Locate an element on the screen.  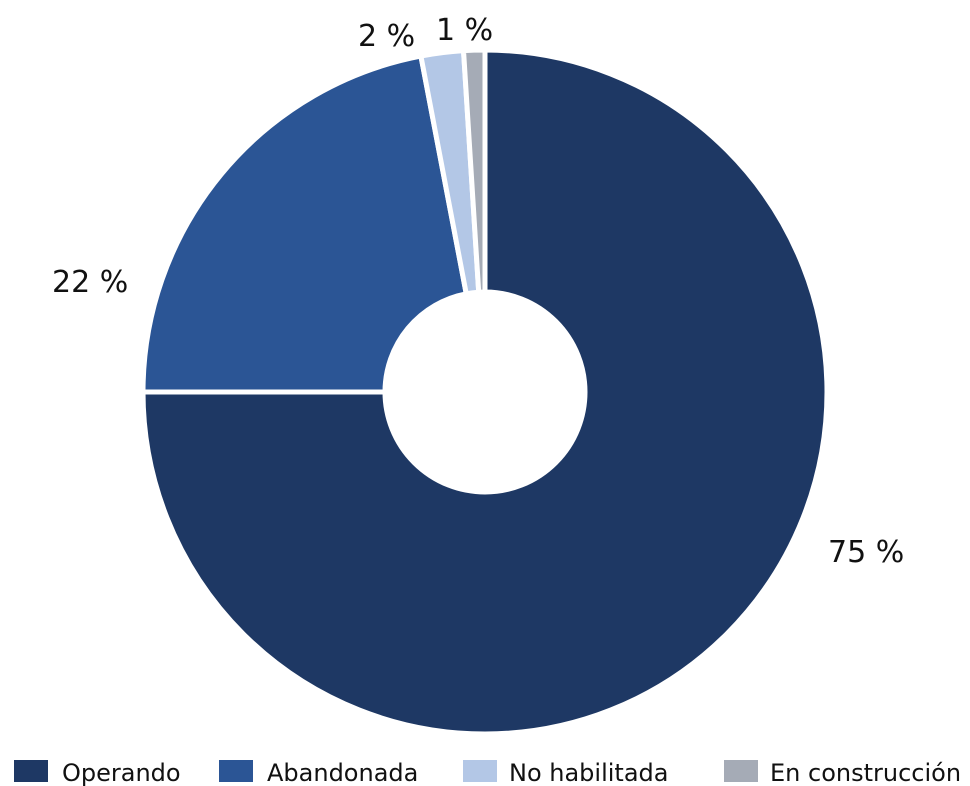
slice-en-construccion is located at coordinates (474, 171).